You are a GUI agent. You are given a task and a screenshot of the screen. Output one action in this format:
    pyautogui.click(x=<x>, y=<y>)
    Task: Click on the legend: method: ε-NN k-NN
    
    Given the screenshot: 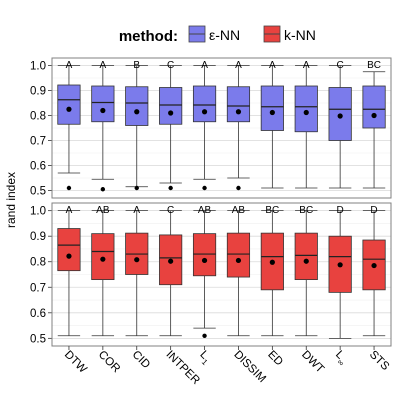 What is the action you would take?
    pyautogui.click(x=217, y=35)
    